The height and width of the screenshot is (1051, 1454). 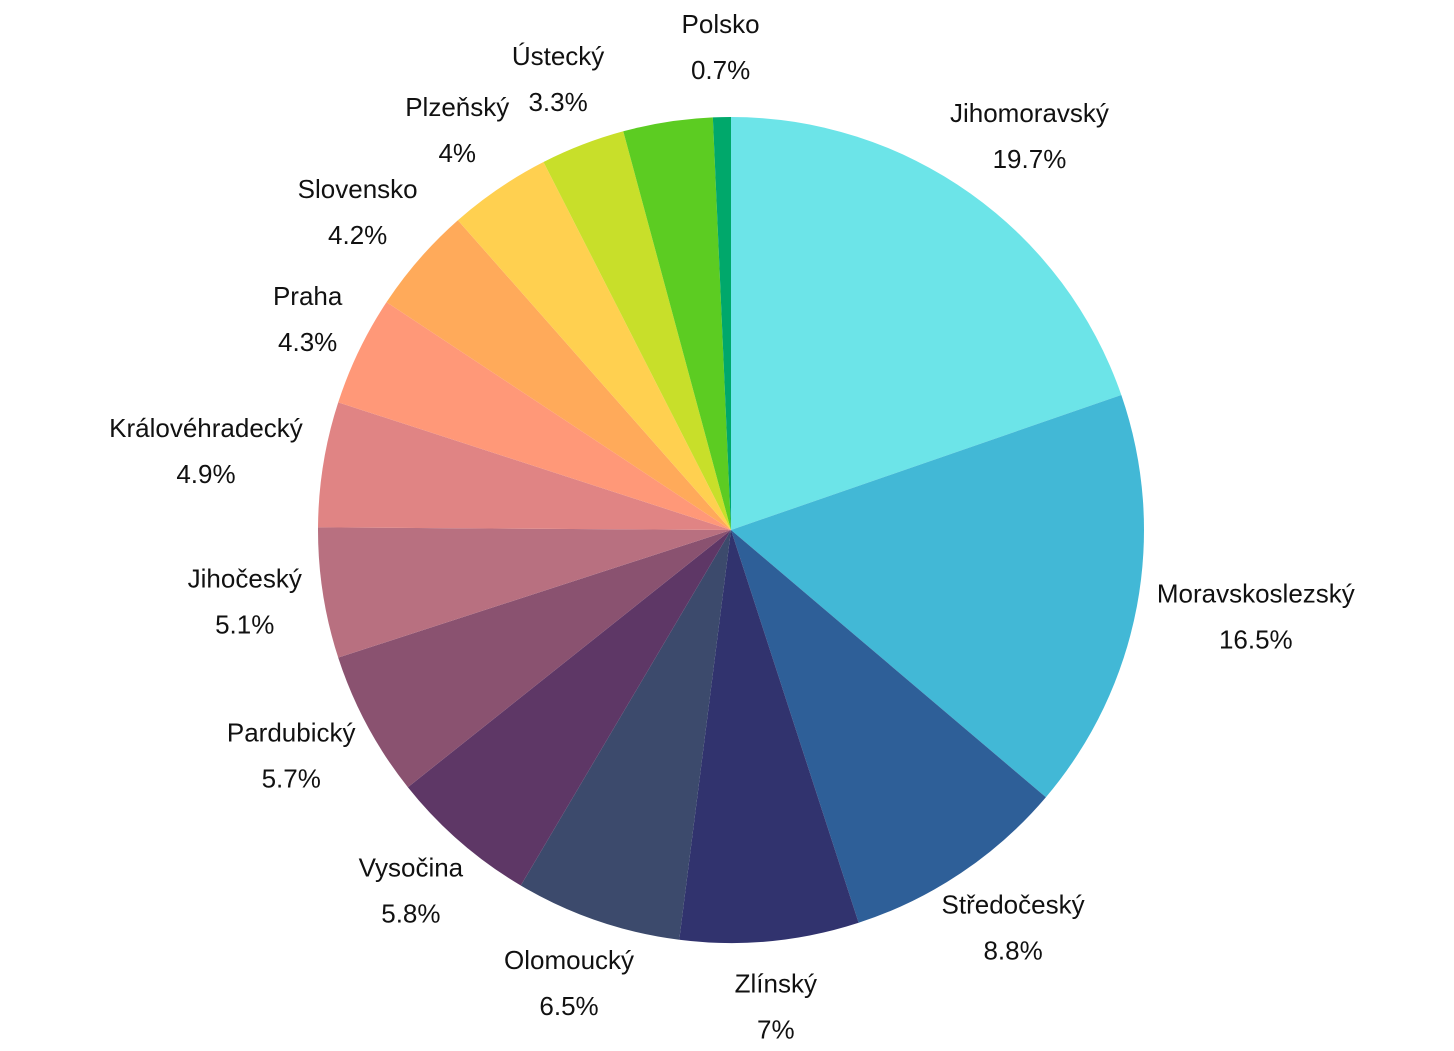 I want to click on slice-label: Pardubický, so click(x=291, y=733).